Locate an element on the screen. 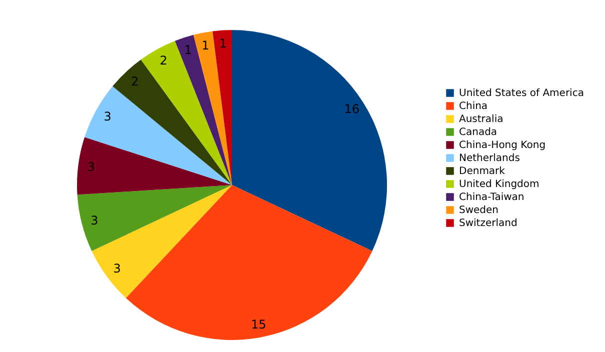 The image size is (605, 352). legend-label: Sweden is located at coordinates (479, 210).